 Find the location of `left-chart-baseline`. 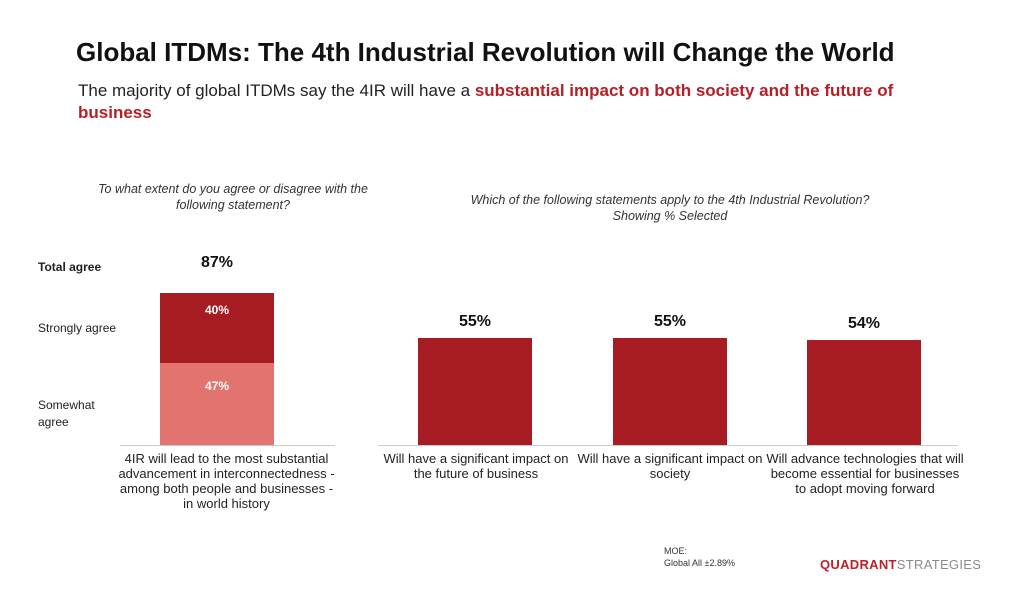

left-chart-baseline is located at coordinates (227, 445).